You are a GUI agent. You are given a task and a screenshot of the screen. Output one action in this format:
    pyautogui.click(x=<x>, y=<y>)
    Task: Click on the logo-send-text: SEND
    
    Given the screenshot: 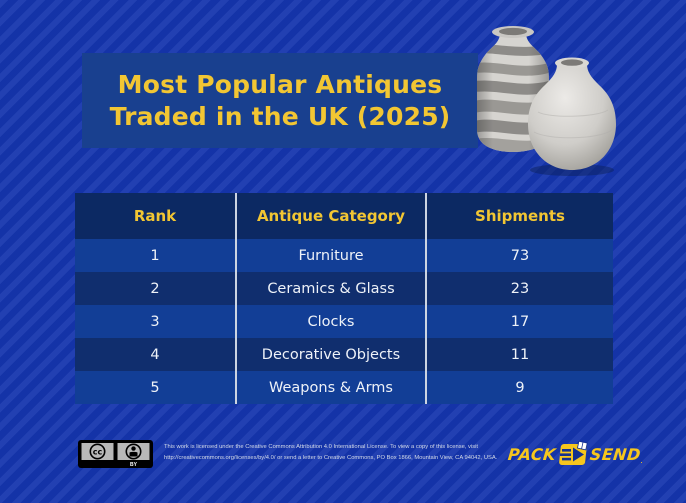 What is the action you would take?
    pyautogui.click(x=615, y=454)
    